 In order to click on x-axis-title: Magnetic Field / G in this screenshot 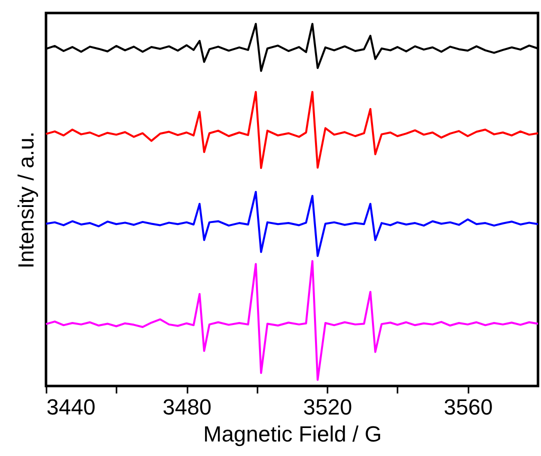, I will do `click(292, 434)`.